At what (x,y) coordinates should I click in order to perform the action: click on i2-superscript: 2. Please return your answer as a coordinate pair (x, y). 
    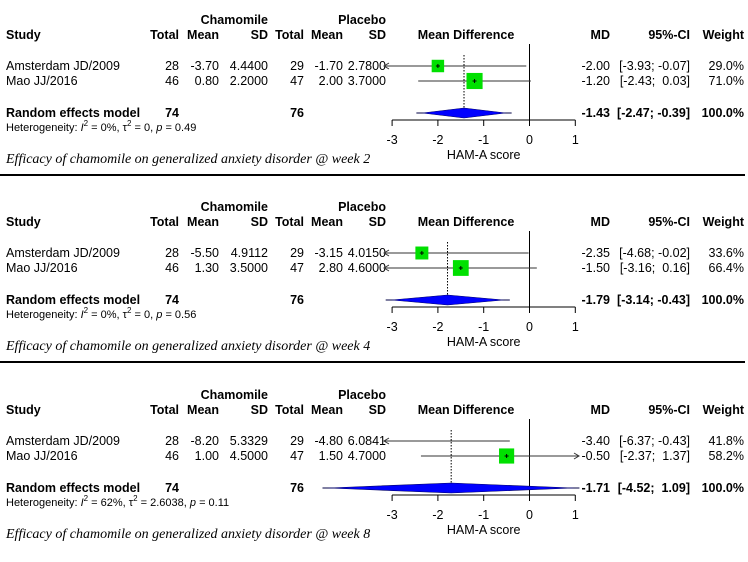
    Looking at the image, I should click on (86, 123).